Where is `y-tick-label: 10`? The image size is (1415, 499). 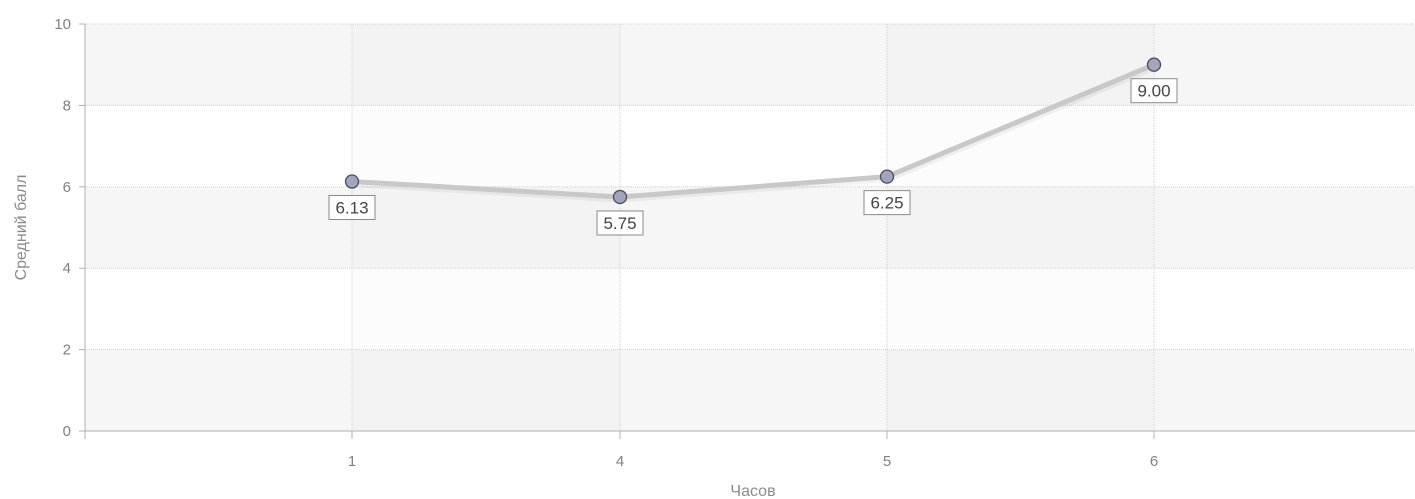 y-tick-label: 10 is located at coordinates (62, 24).